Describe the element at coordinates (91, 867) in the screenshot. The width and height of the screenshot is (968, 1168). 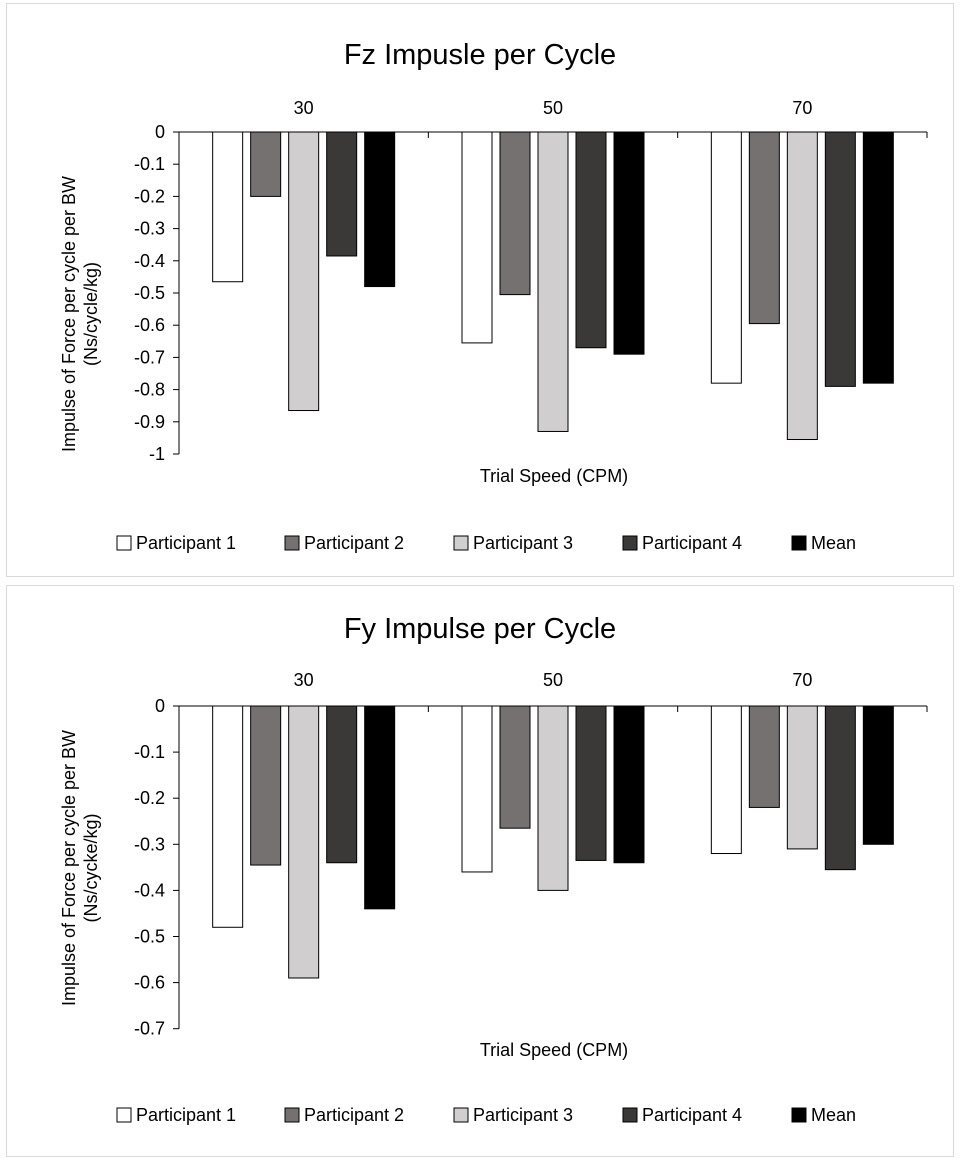
I see `y-axis-label-line2: (Ns/cycke/kg)` at that location.